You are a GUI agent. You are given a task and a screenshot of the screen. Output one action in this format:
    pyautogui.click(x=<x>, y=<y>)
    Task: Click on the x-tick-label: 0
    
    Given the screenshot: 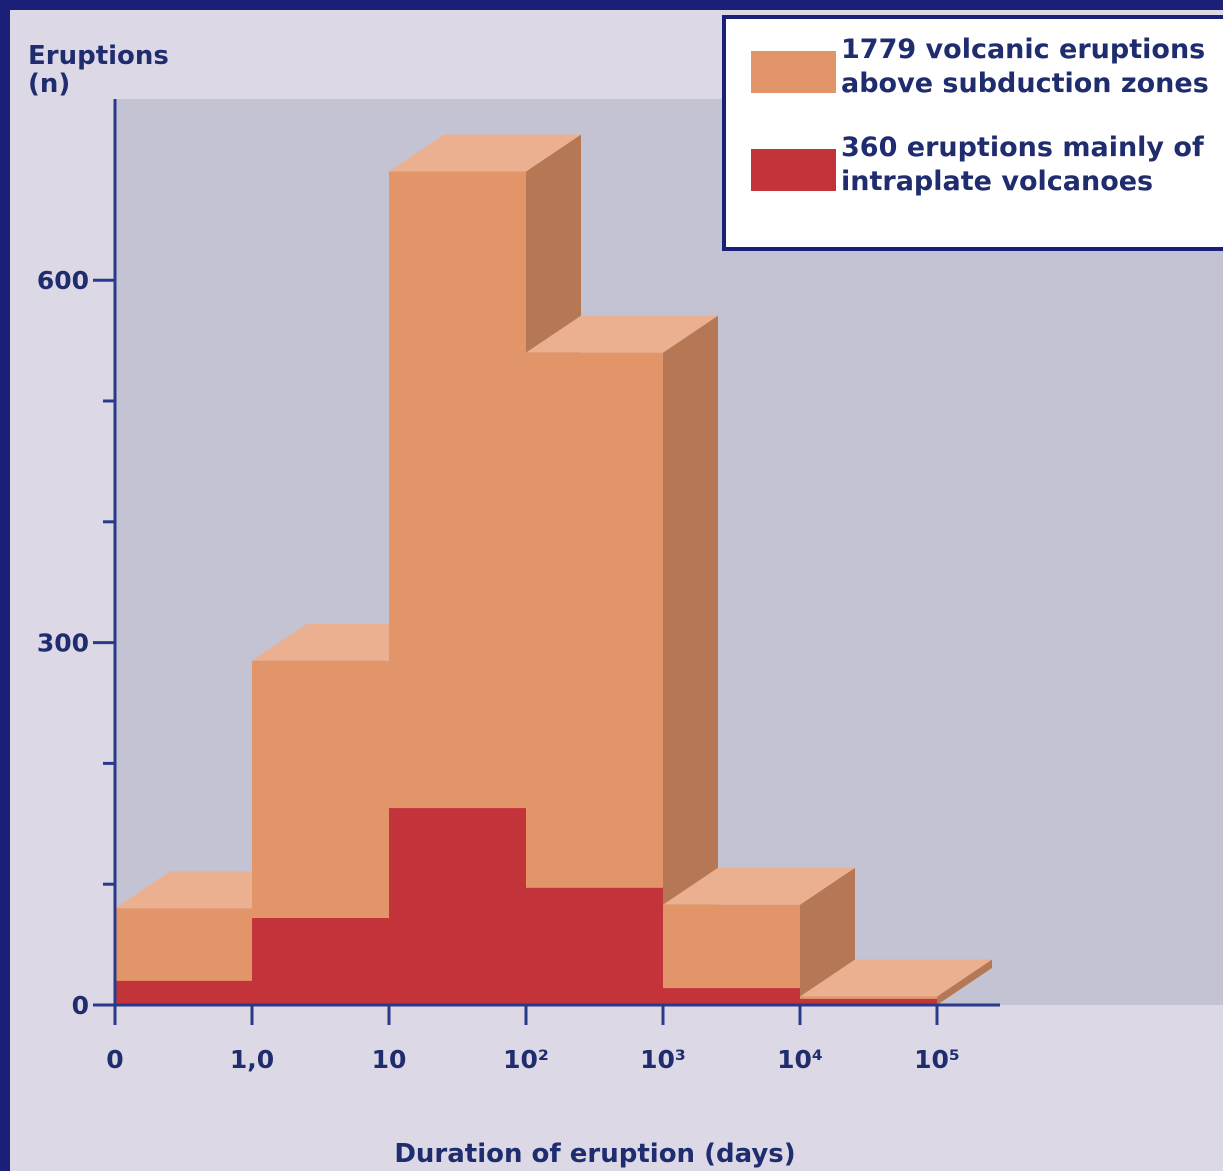 What is the action you would take?
    pyautogui.click(x=114, y=1059)
    